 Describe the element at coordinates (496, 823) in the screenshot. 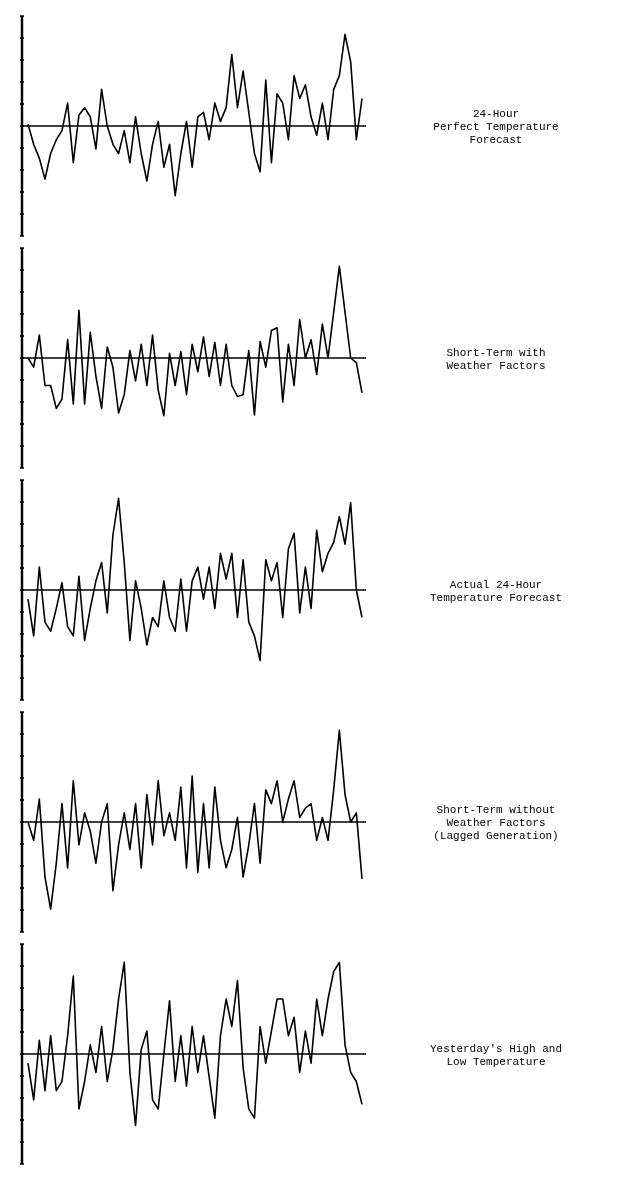

I see `text: Short-Term without Weather Factors (Lagged Generation)` at that location.